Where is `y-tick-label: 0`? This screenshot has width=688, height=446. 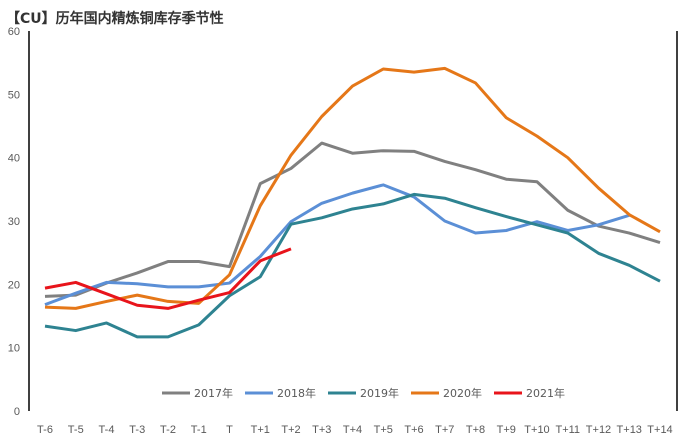 y-tick-label: 0 is located at coordinates (17, 412).